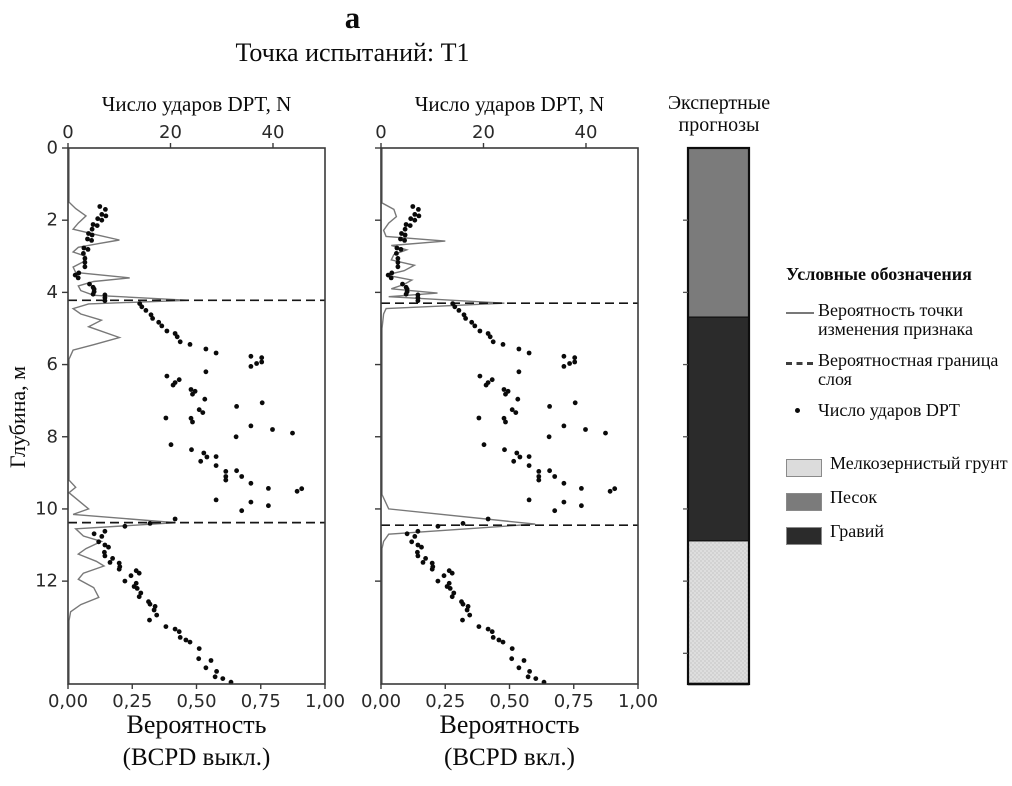  Describe the element at coordinates (899, 320) in the screenshot. I see `legend-item-changepoint-curve: Вероятность точки изменения признака` at that location.